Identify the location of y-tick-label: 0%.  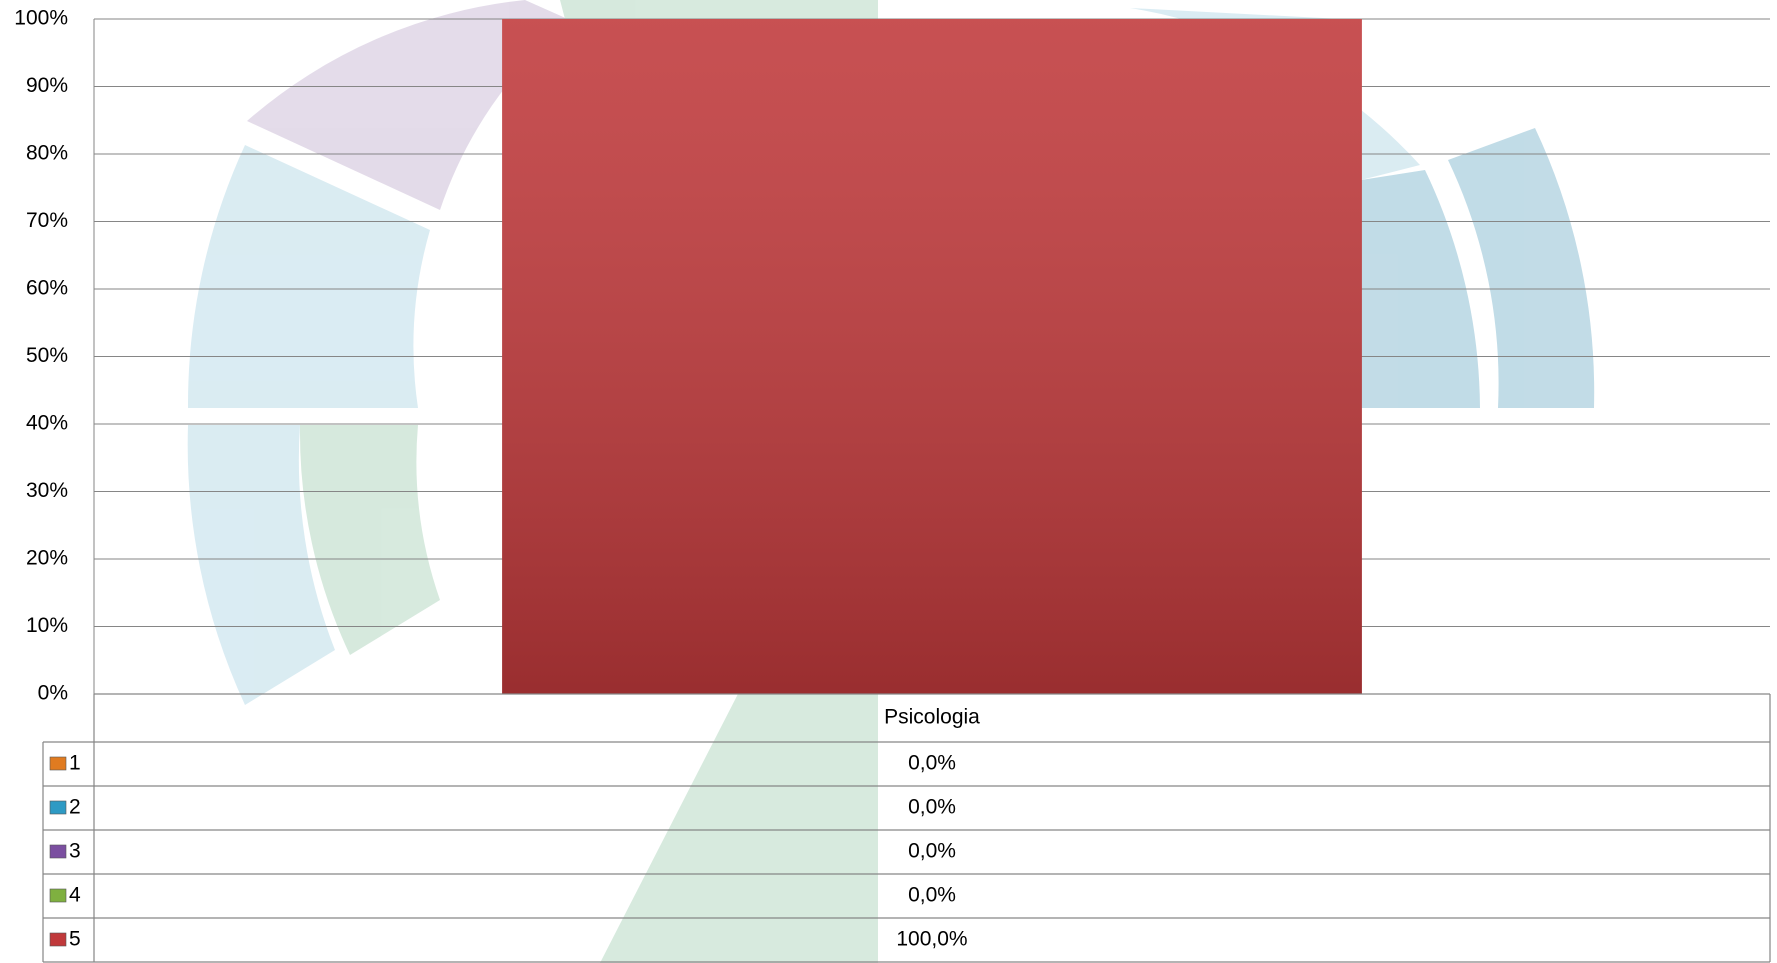
(53, 693).